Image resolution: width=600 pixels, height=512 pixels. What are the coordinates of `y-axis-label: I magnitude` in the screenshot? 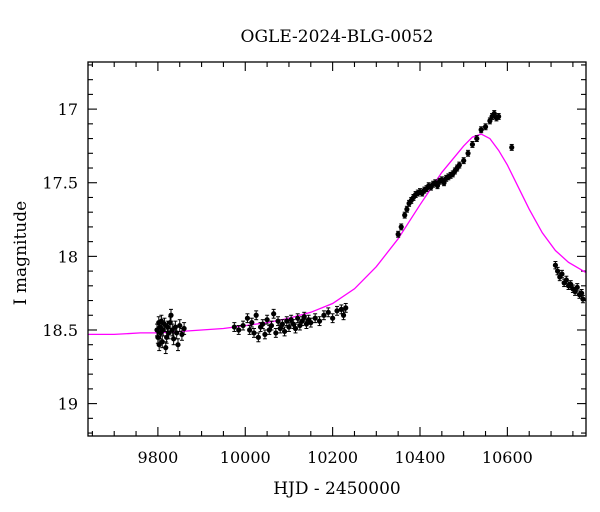 It's located at (21, 253).